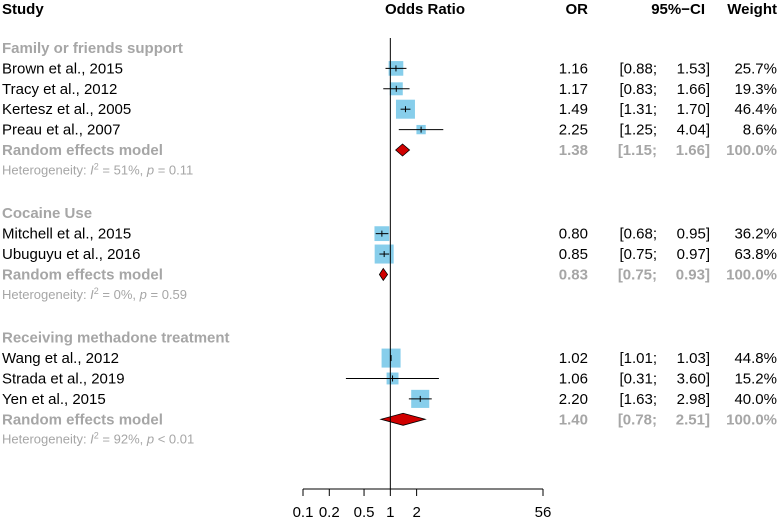 The width and height of the screenshot is (780, 526). Describe the element at coordinates (573, 399) in the screenshot. I see `study-or-value: 2.20` at that location.